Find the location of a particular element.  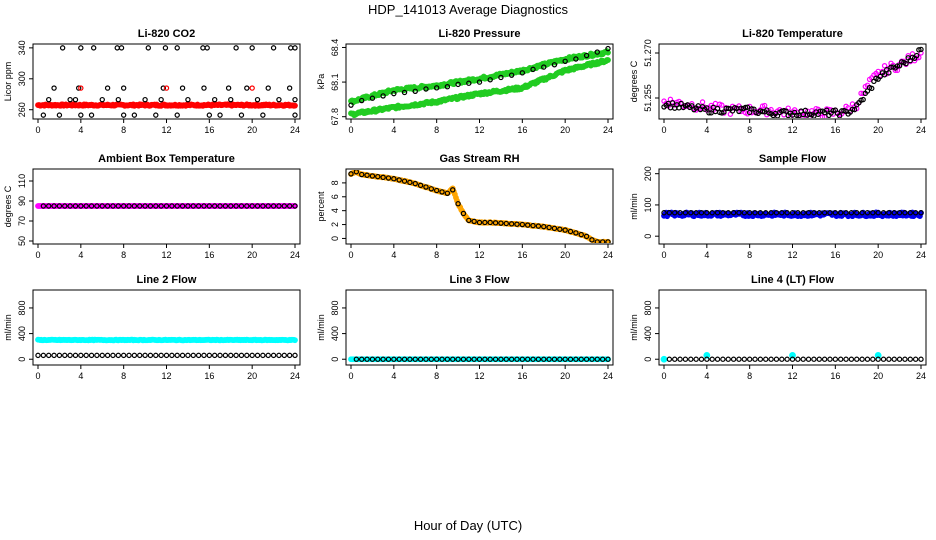

data-point-co2-red-mid is located at coordinates (81, 88).